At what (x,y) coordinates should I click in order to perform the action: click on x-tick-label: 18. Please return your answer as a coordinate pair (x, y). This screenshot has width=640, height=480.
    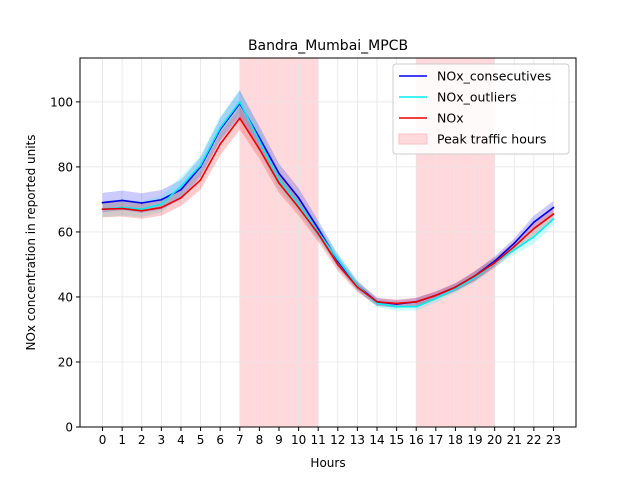
    Looking at the image, I should click on (455, 440).